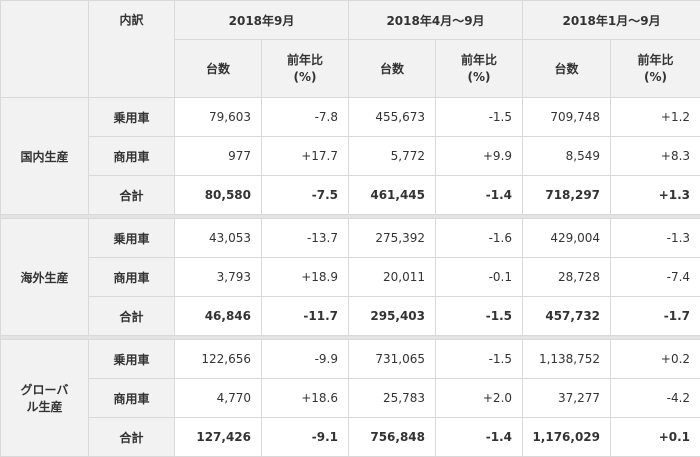  Describe the element at coordinates (218, 437) in the screenshot. I see `cell: 127,426` at that location.